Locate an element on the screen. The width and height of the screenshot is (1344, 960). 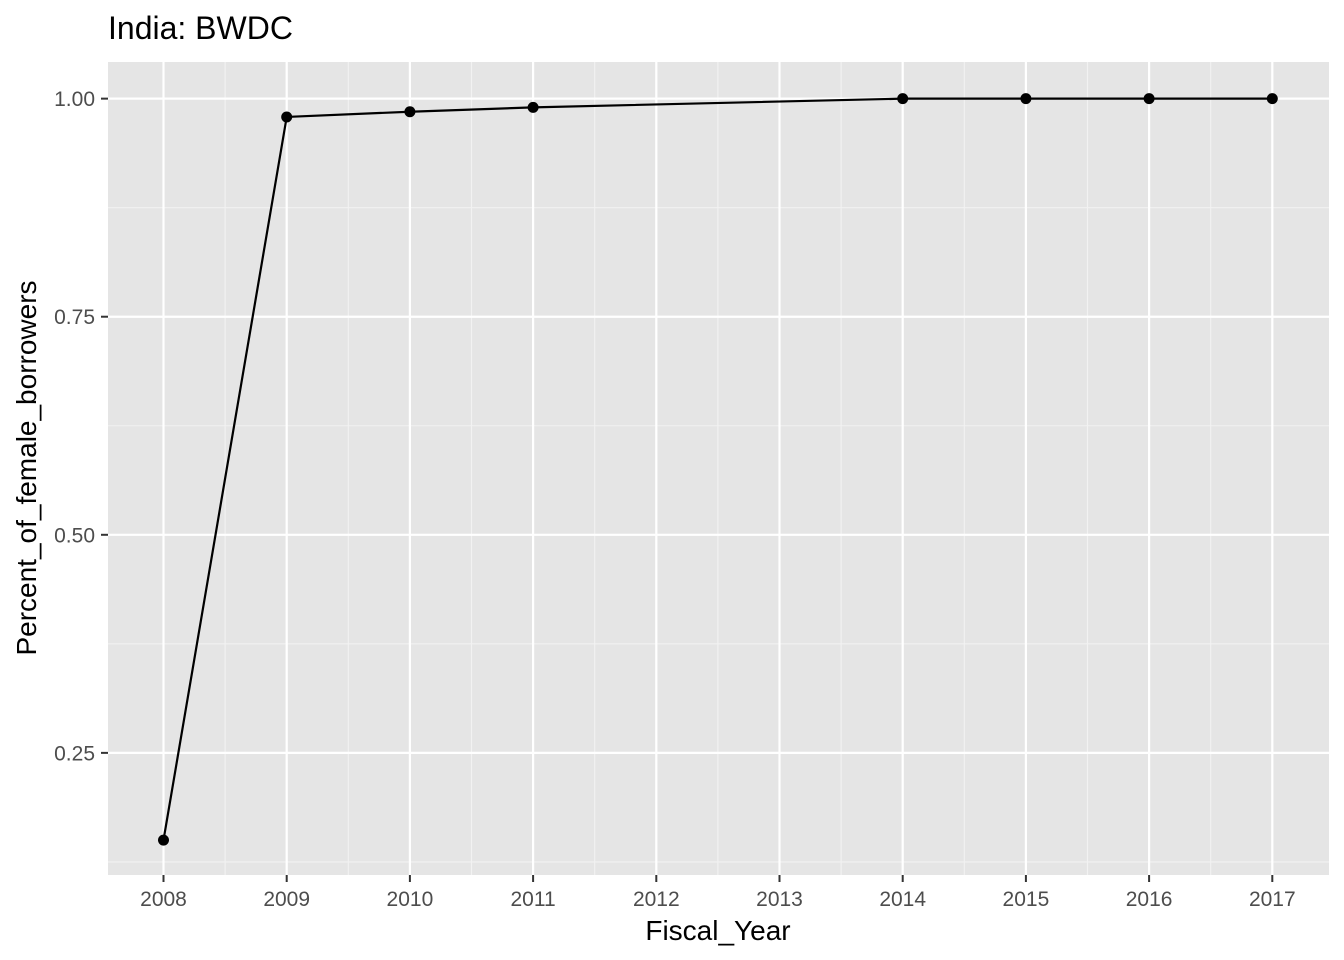
data-point-2010 is located at coordinates (410, 112).